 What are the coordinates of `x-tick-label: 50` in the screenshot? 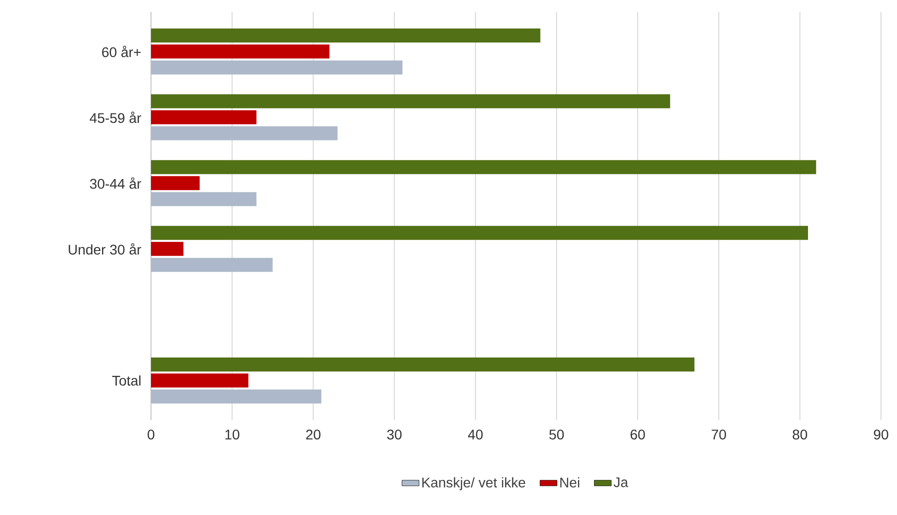 It's located at (556, 435).